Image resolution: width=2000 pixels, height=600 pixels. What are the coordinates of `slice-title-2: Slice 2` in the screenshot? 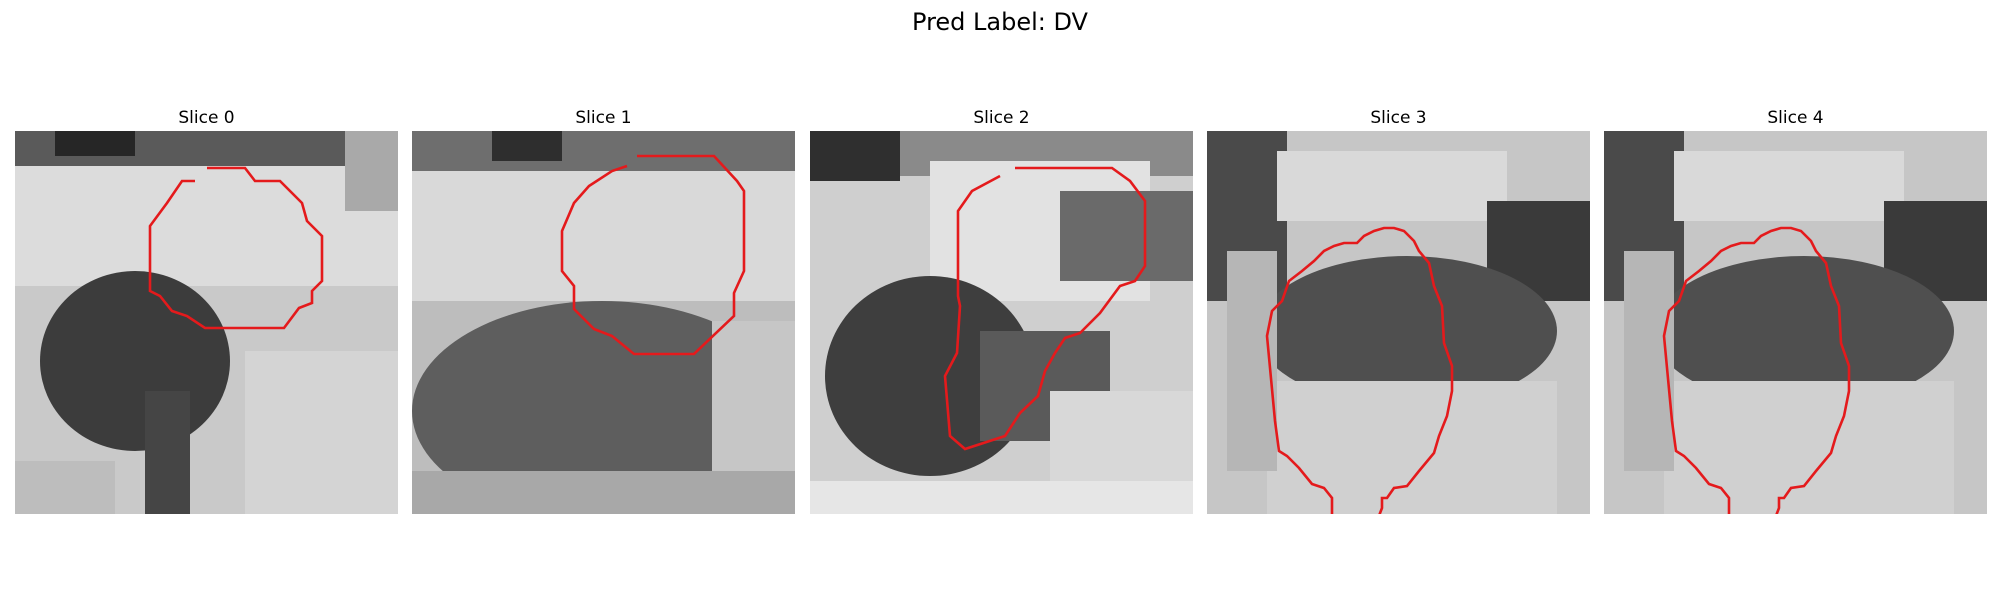 It's located at (1001, 118).